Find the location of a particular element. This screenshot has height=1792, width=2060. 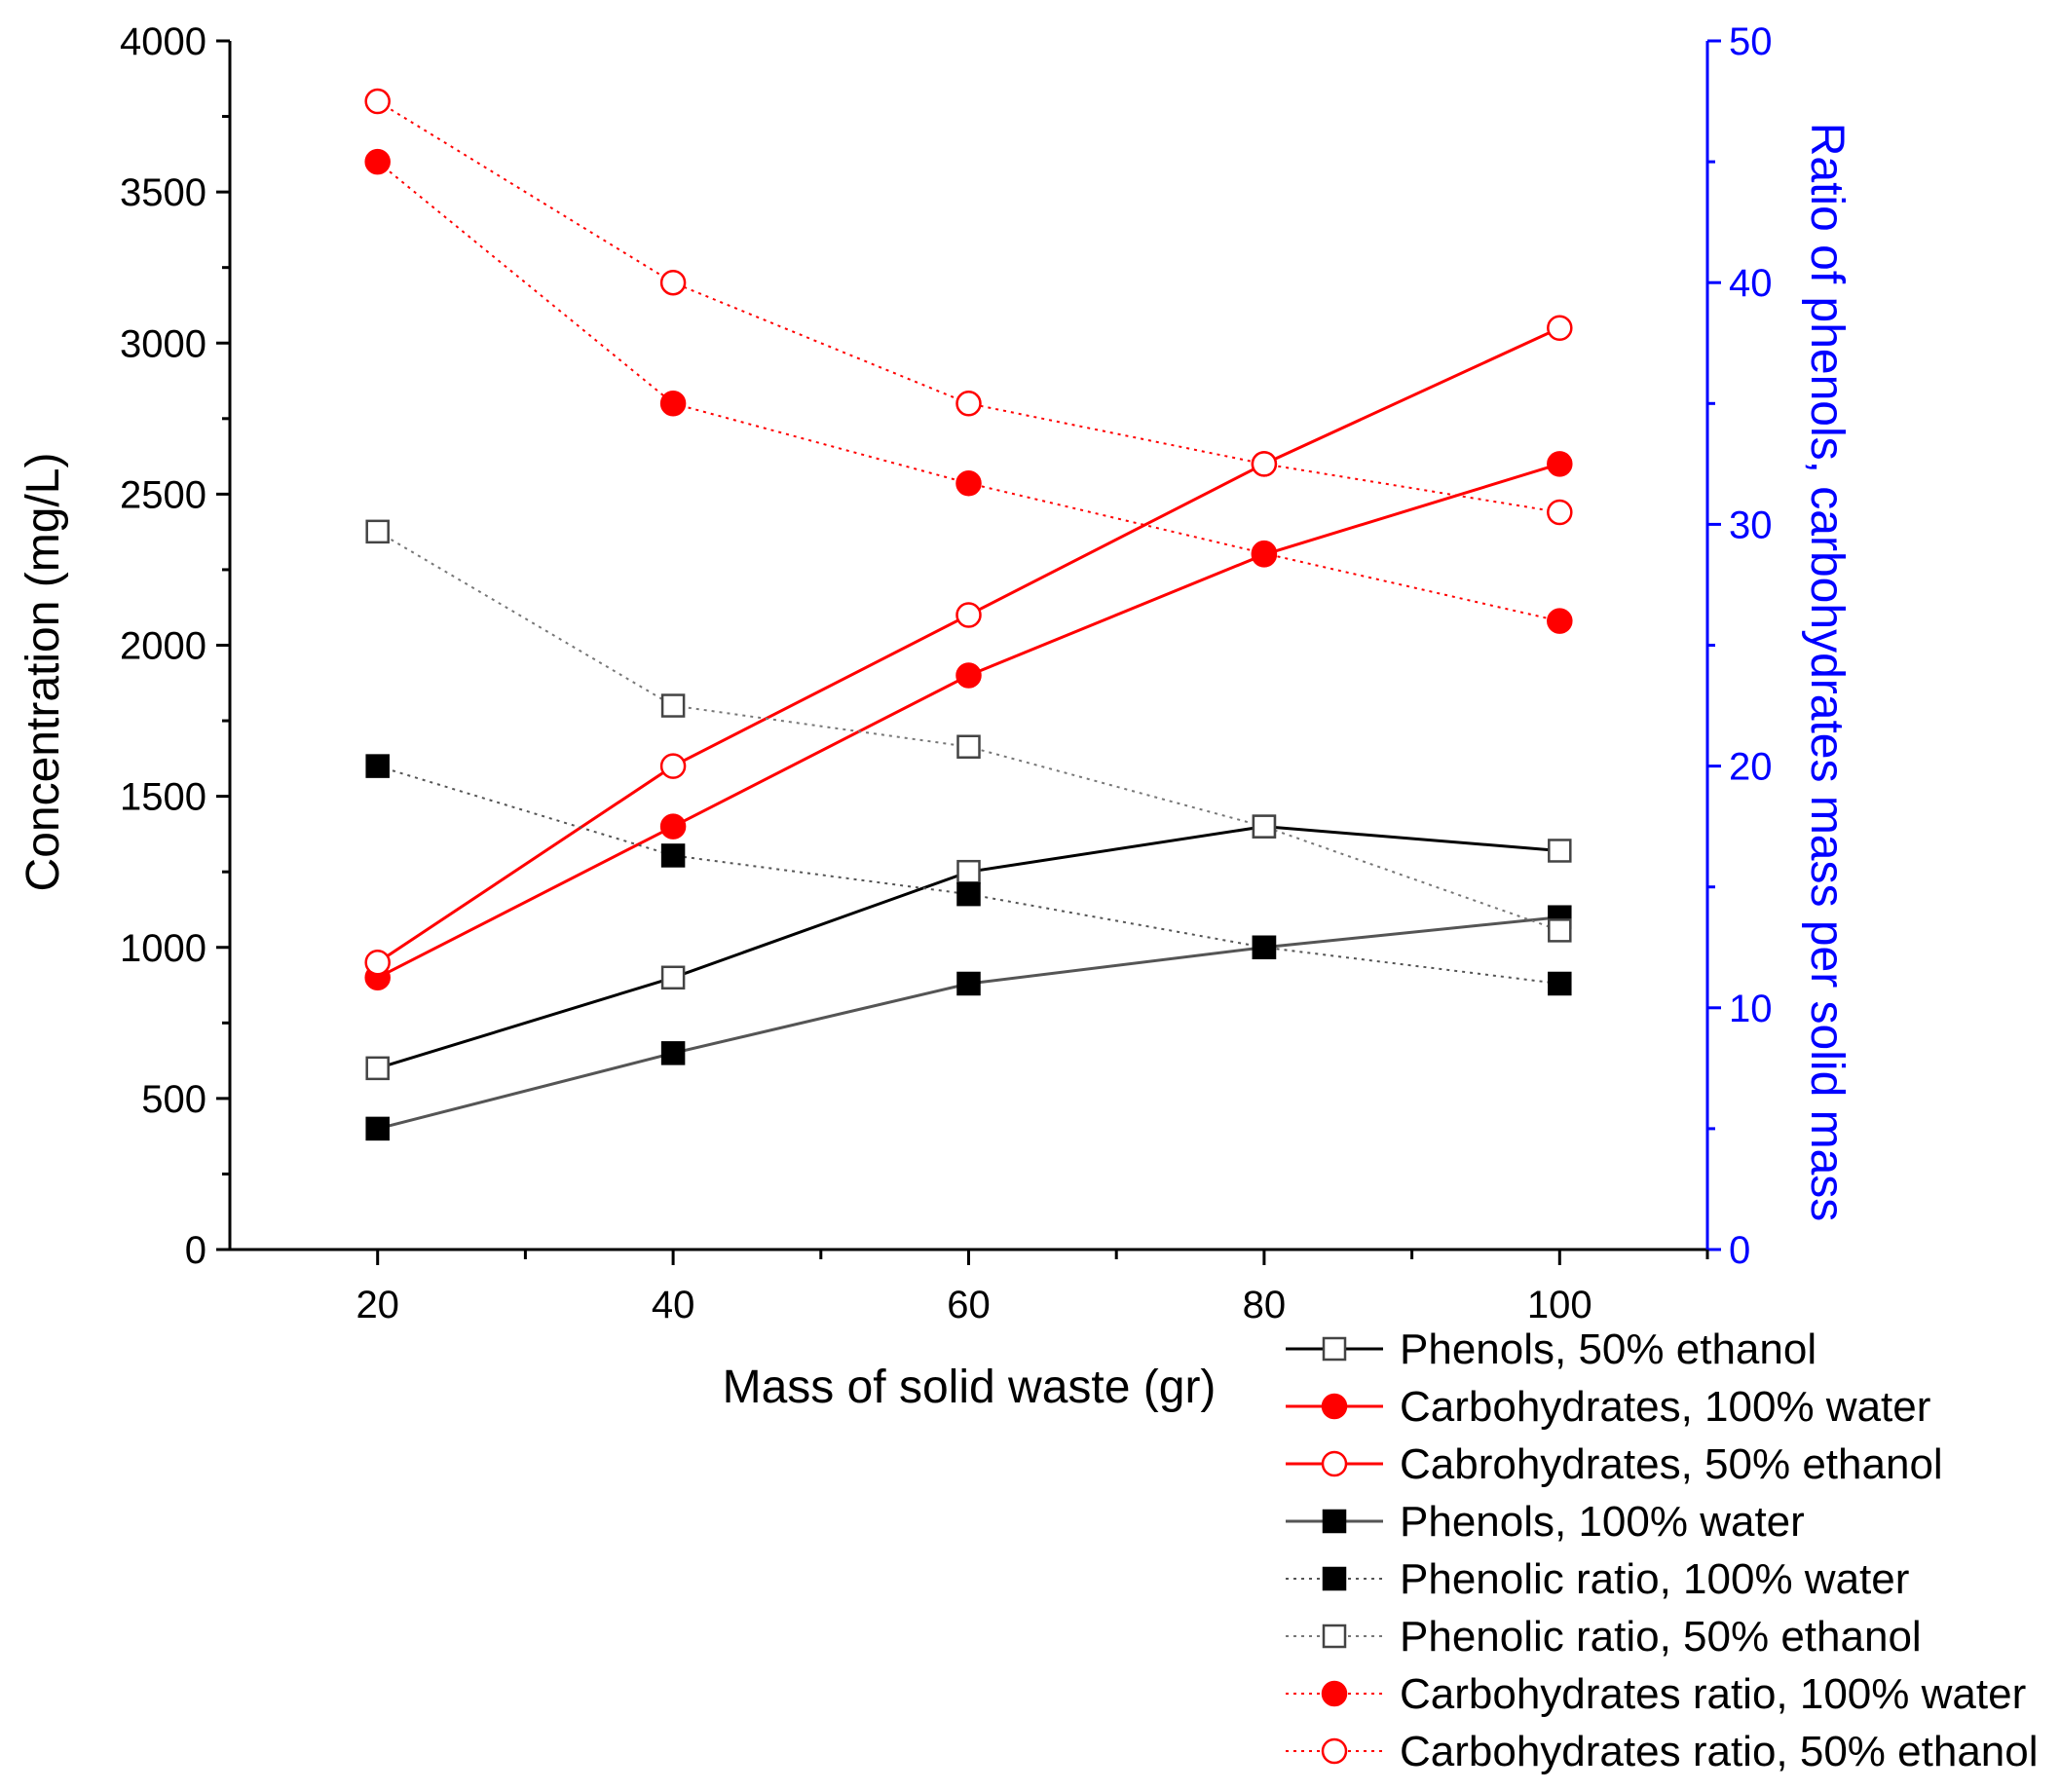

legend-item-4: Phenols, 100% water is located at coordinates (1546, 1522).